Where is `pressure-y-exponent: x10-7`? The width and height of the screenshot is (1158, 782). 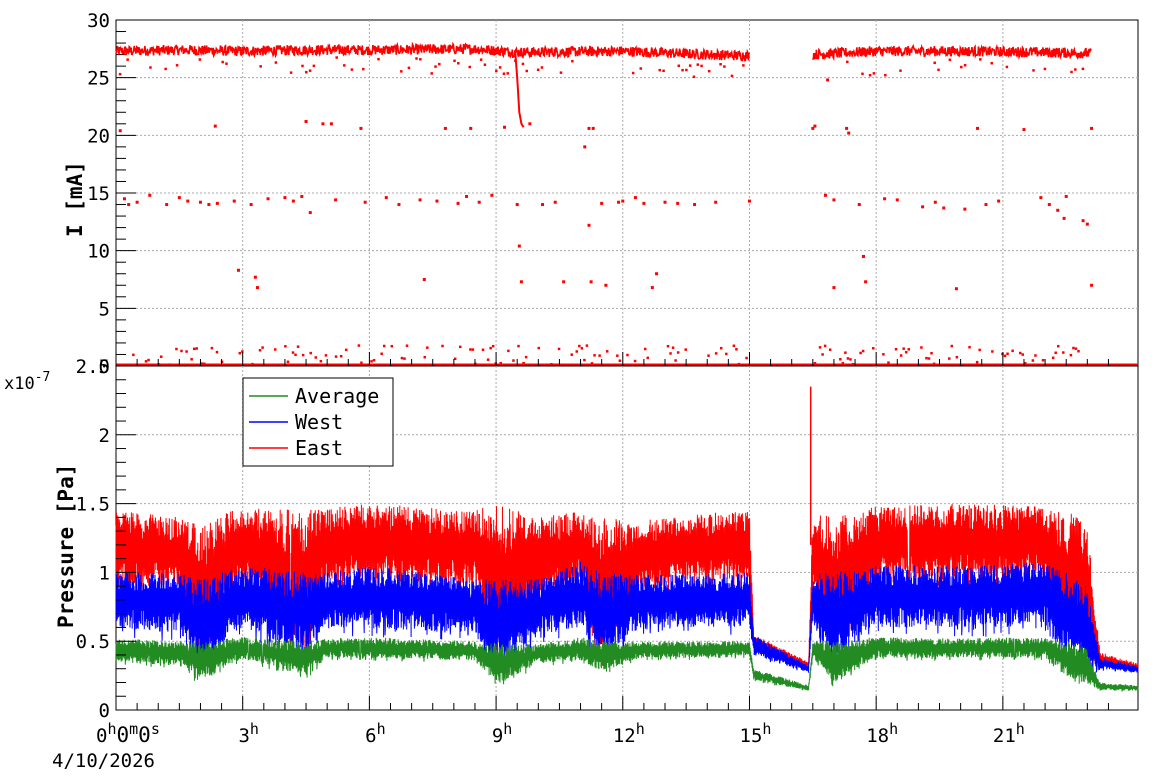 pressure-y-exponent: x10-7 is located at coordinates (27, 382).